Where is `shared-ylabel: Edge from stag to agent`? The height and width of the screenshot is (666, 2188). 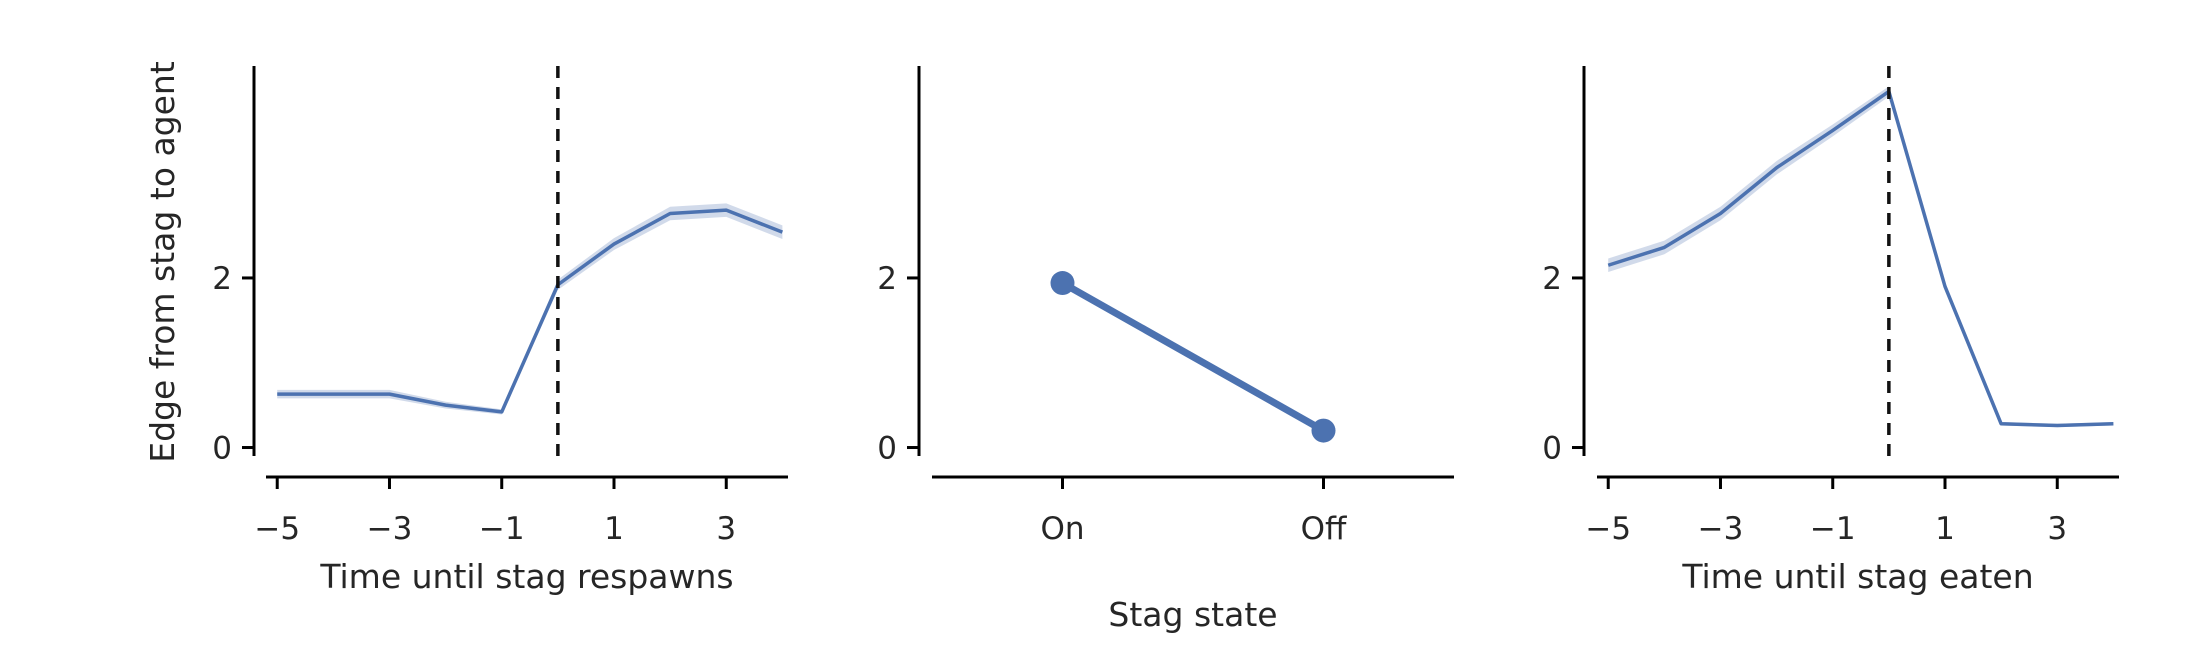
shared-ylabel: Edge from stag to agent is located at coordinates (162, 262).